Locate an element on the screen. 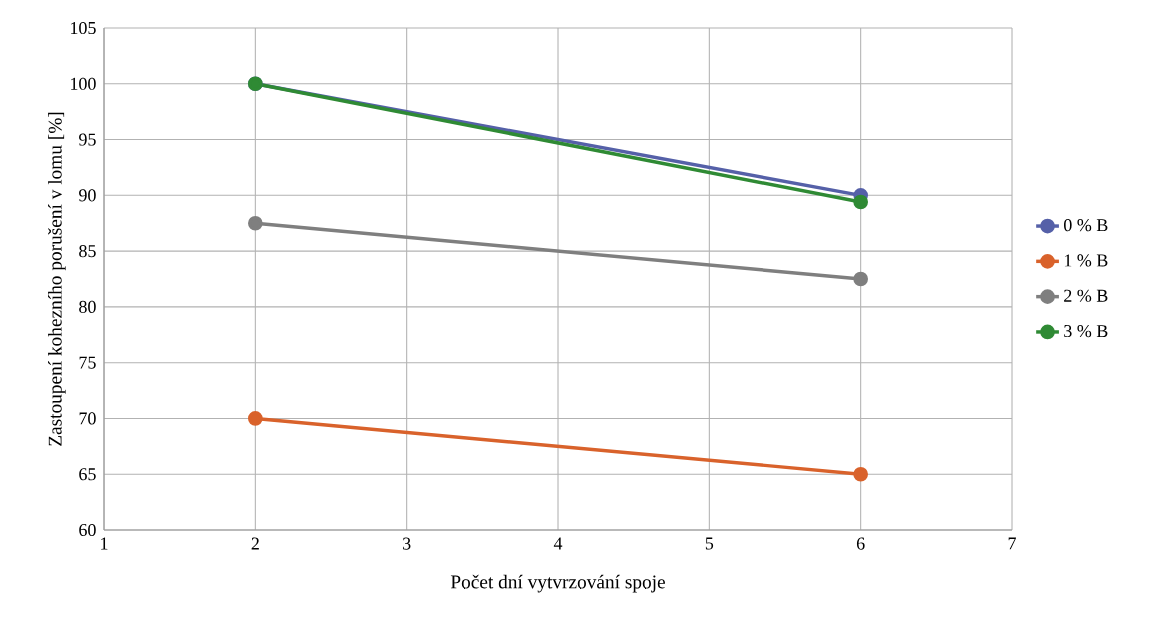 This screenshot has height=619, width=1161. legend-label: 3 % B is located at coordinates (1086, 331).